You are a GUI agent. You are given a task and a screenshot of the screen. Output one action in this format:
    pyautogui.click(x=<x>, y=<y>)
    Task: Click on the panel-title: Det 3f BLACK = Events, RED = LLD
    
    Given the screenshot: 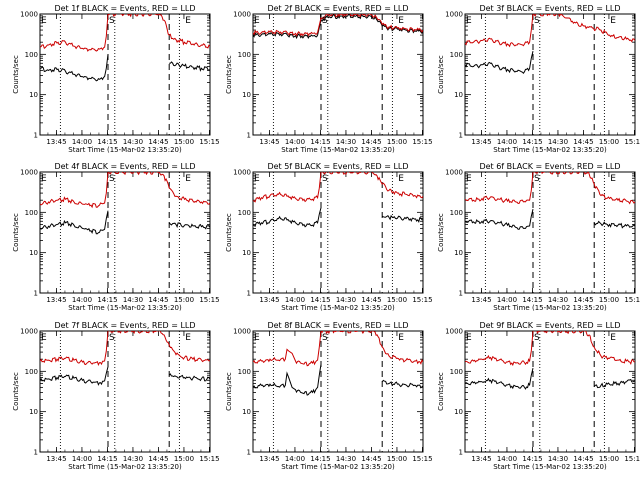 What is the action you would take?
    pyautogui.click(x=549, y=8)
    